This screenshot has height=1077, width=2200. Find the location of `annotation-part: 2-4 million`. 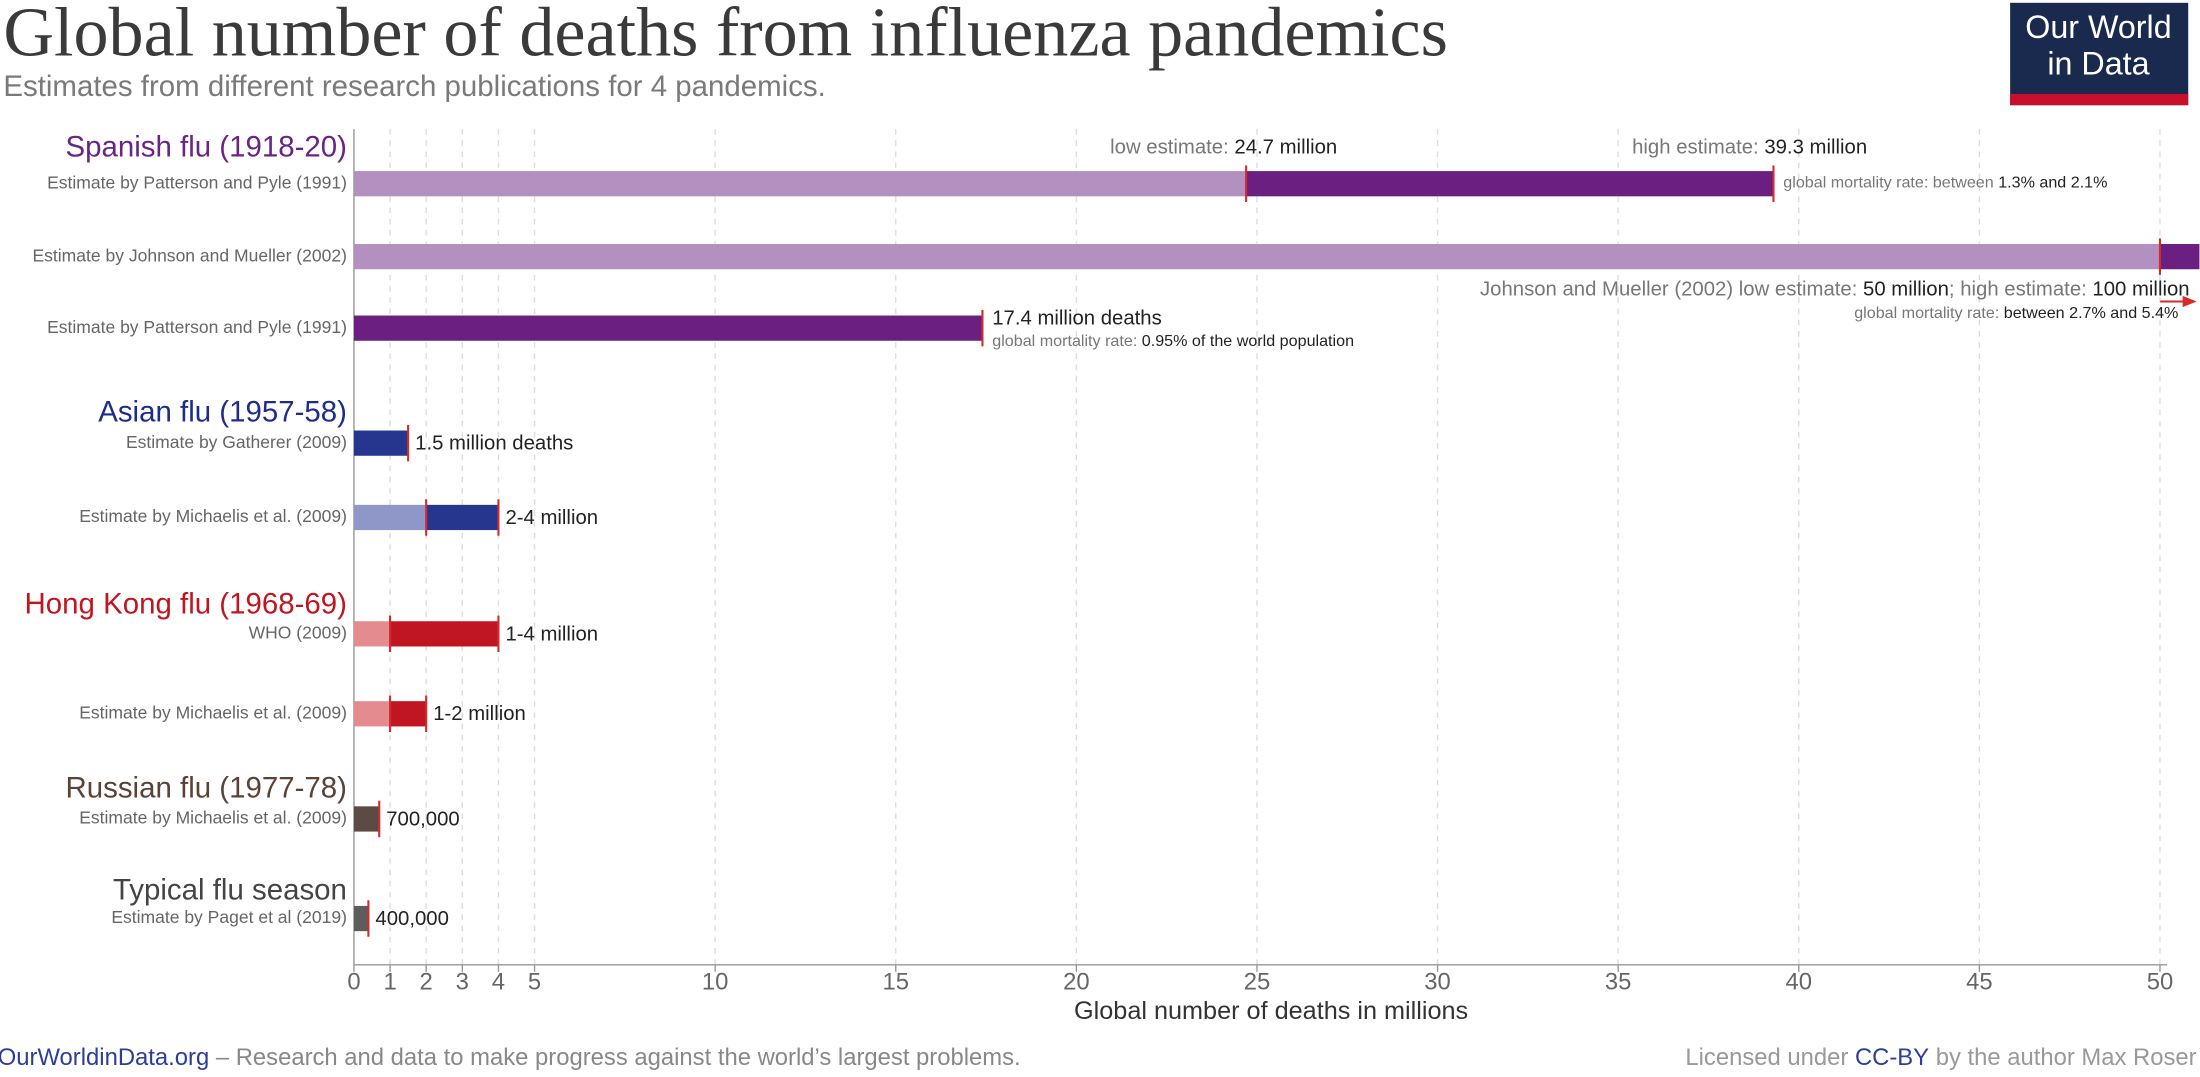

annotation-part: 2-4 million is located at coordinates (551, 518).